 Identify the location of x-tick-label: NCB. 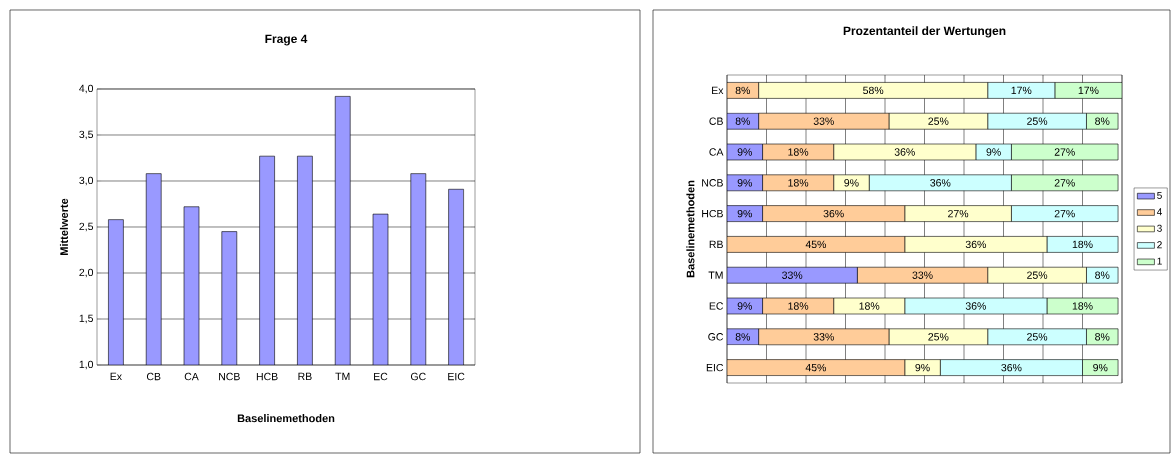
(229, 376).